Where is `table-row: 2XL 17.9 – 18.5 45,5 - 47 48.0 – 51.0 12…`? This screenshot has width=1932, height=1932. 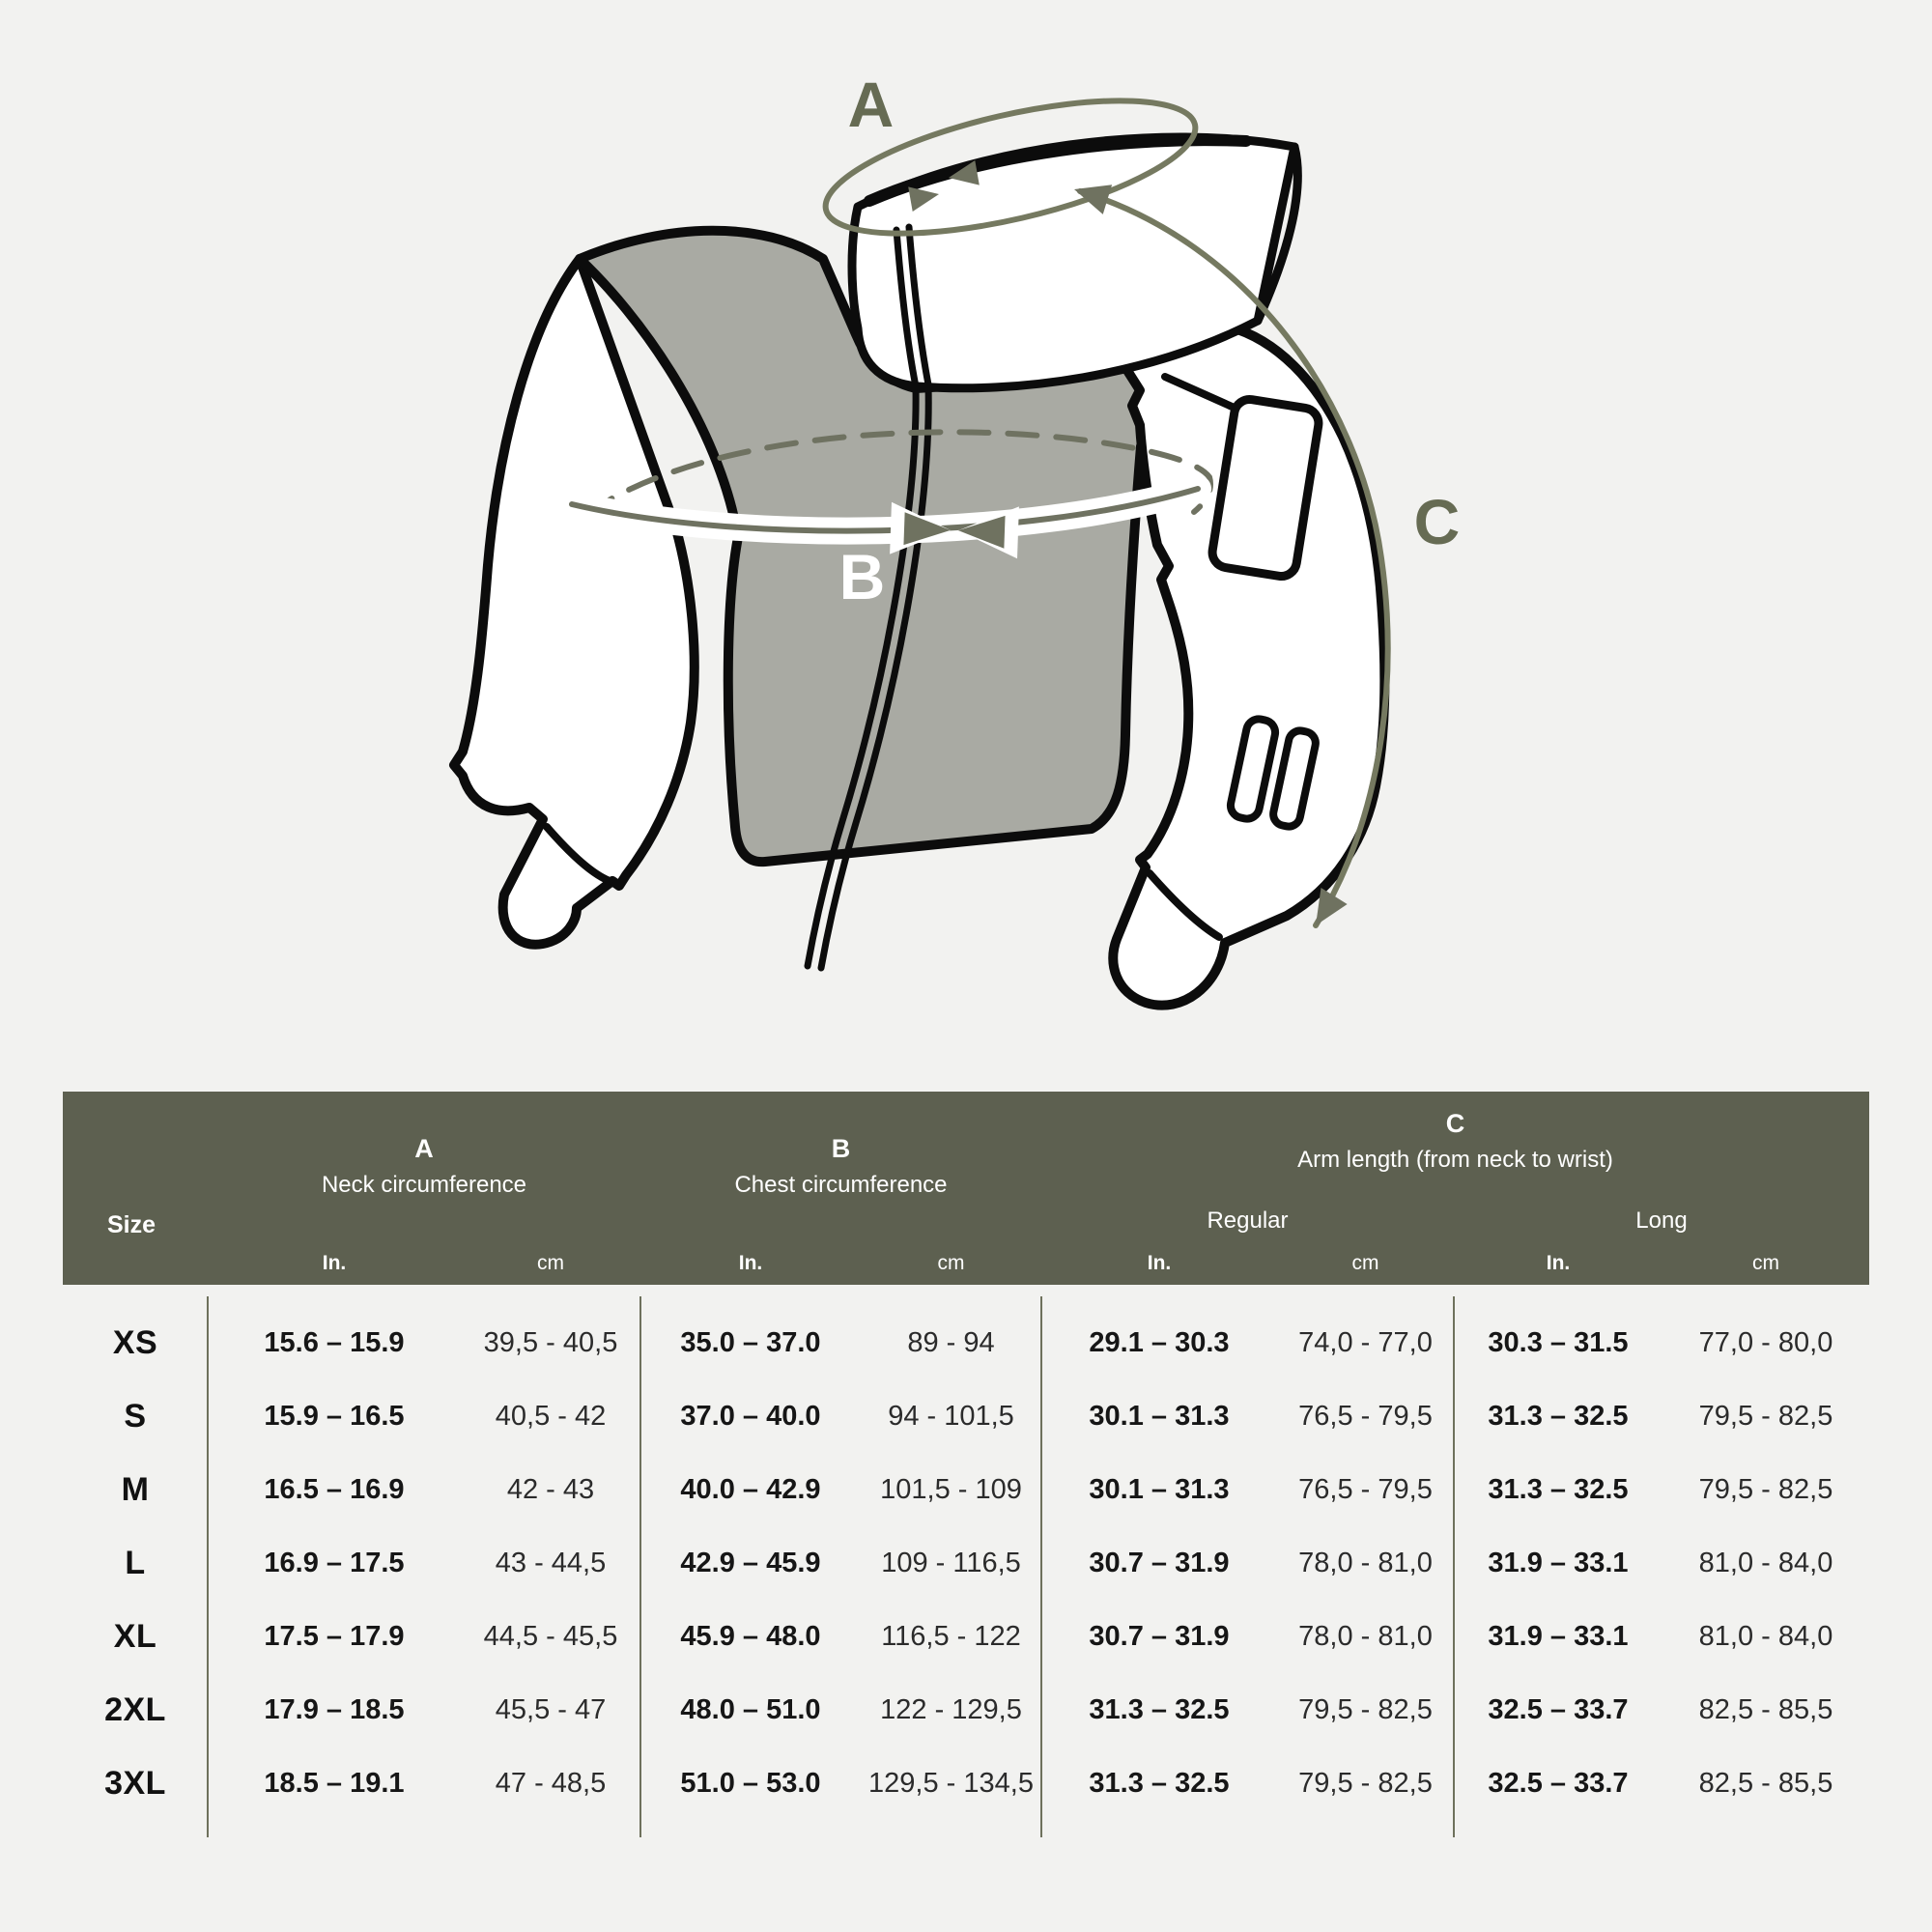 table-row: 2XL 17.9 – 18.5 45,5 - 47 48.0 – 51.0 12… is located at coordinates (966, 1710).